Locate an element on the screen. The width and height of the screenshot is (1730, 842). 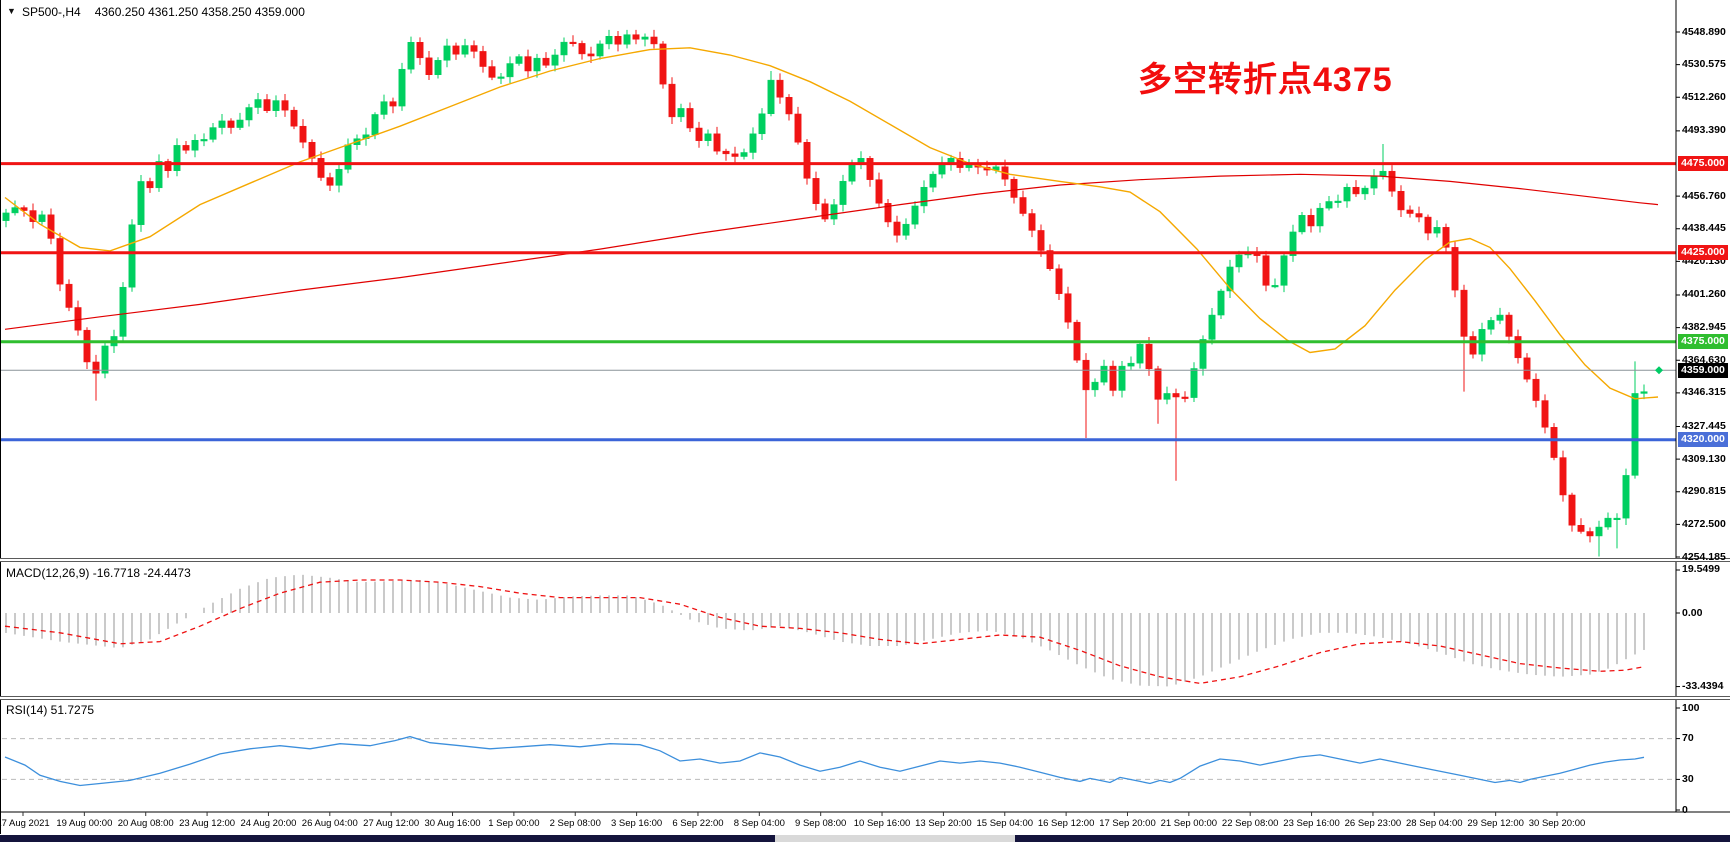
price-axis-label: 4290.815 is located at coordinates (1704, 491).